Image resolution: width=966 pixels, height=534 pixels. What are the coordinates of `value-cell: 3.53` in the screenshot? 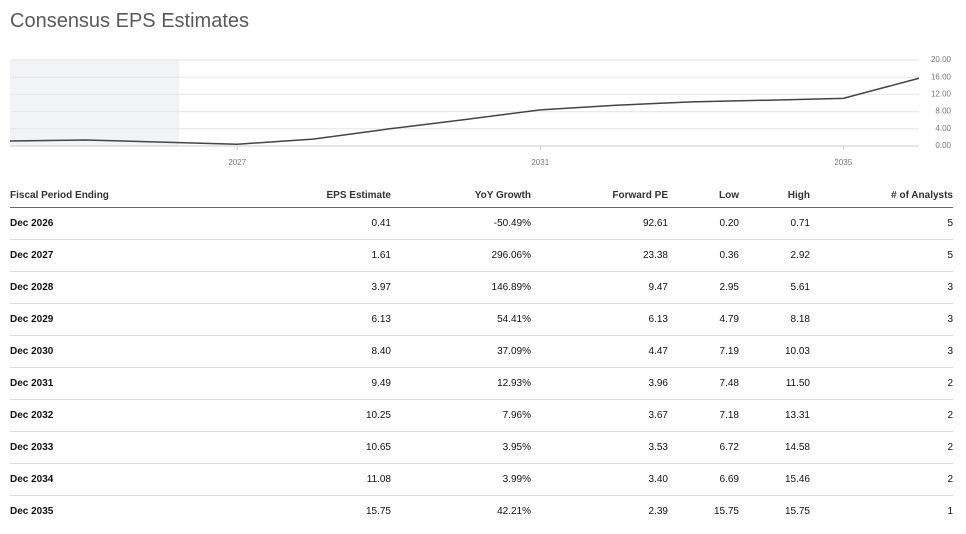 It's located at (599, 447).